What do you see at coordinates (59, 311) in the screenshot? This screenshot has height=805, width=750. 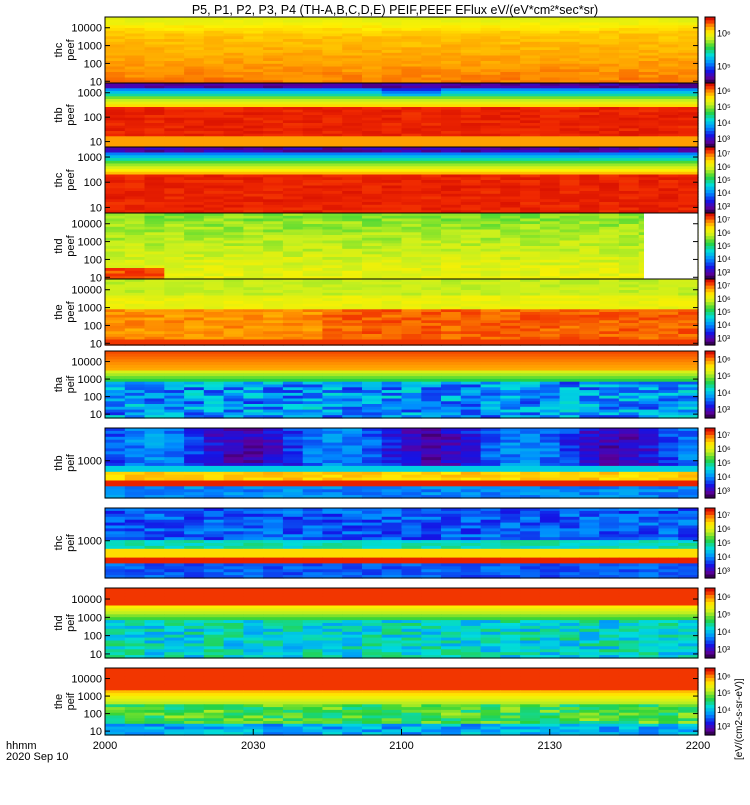 I see `panel-label-probe: the` at bounding box center [59, 311].